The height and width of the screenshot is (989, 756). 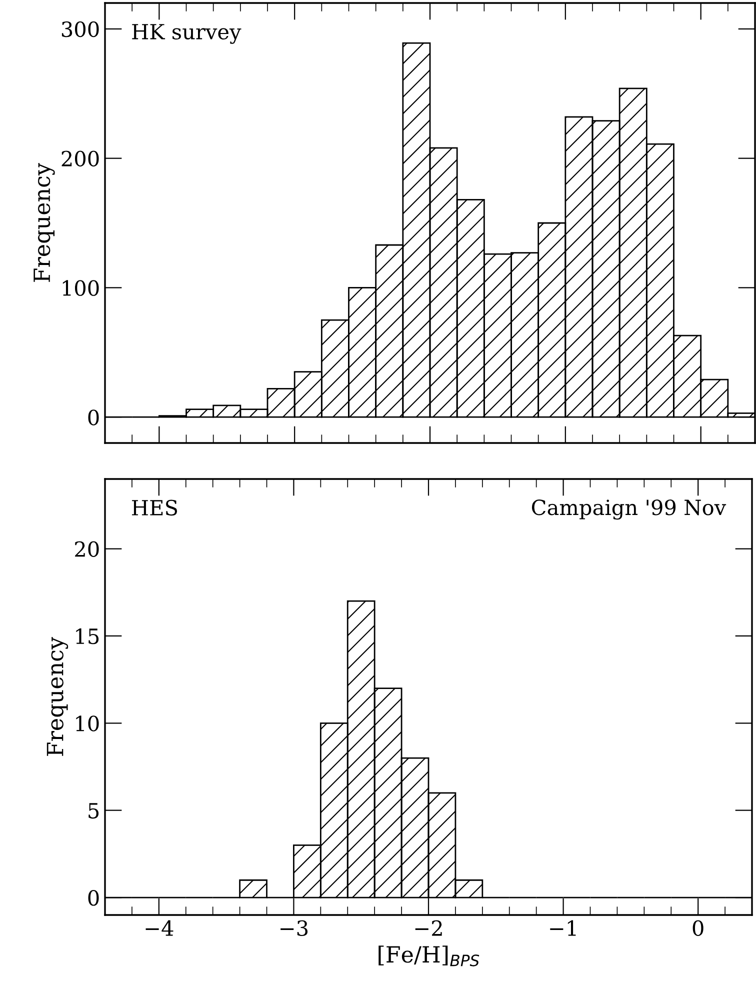 I want to click on y-tick-label: 20, so click(x=87, y=549).